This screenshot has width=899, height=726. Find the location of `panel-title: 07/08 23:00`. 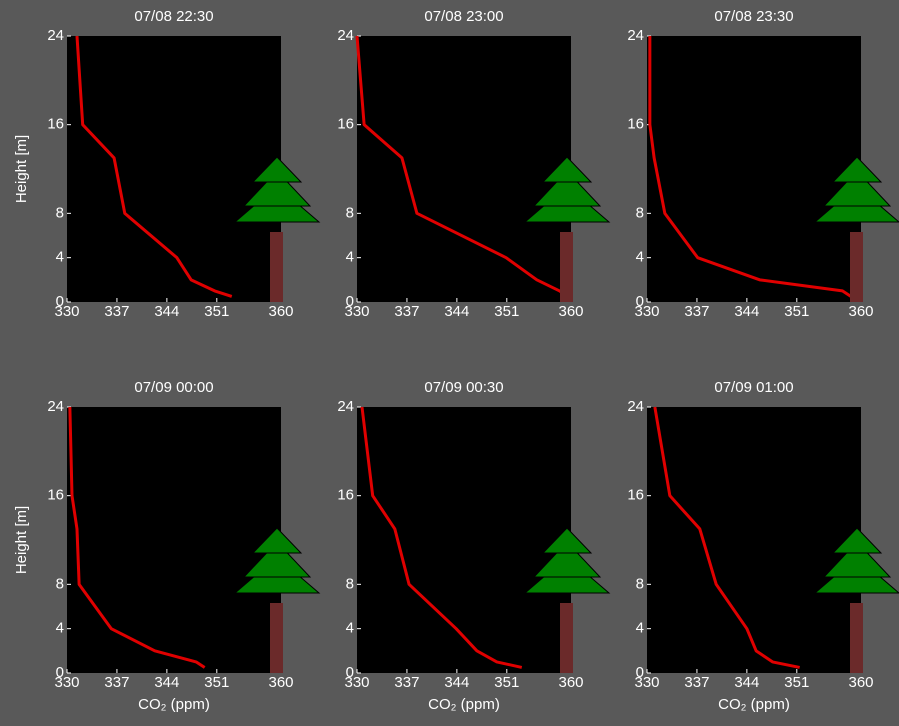

panel-title: 07/08 23:00 is located at coordinates (463, 16).